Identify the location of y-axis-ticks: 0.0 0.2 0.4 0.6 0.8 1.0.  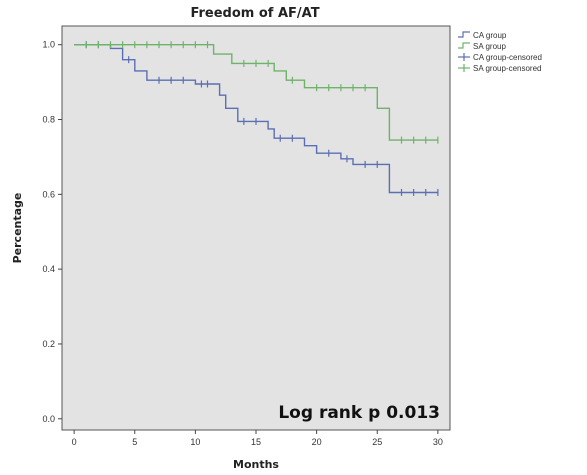
(52, 232).